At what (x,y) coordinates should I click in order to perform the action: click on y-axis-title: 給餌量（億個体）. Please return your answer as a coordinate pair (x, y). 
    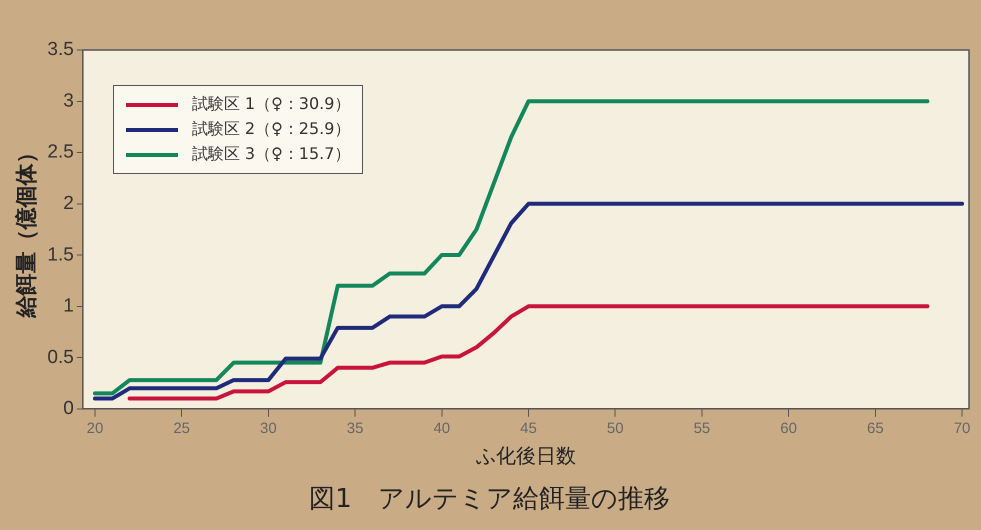
    Looking at the image, I should click on (25, 229).